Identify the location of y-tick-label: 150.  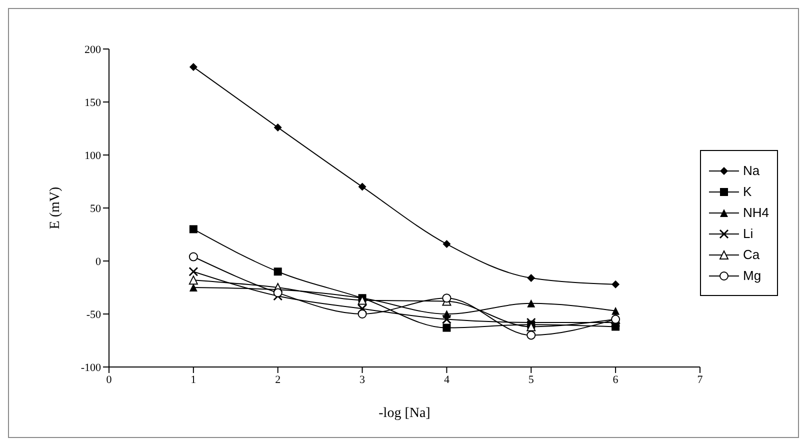
(93, 102).